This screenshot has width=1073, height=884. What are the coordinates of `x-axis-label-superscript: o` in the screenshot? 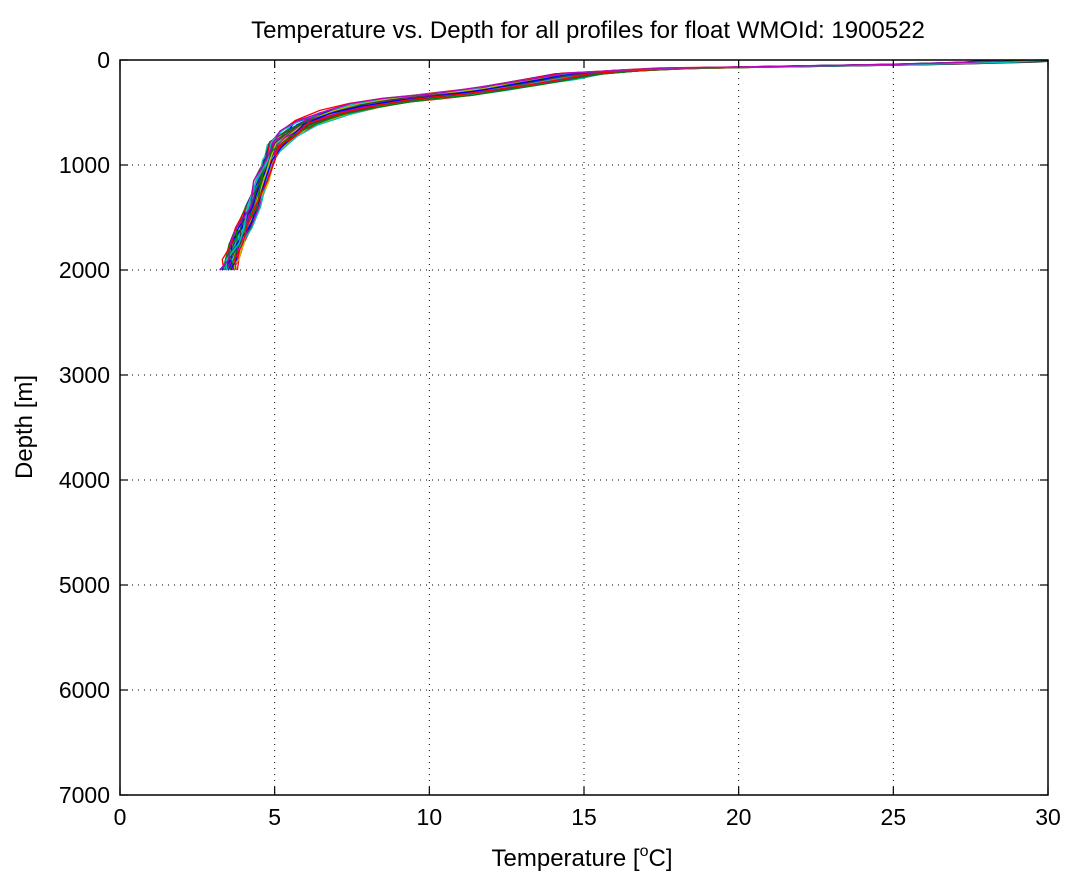 It's located at (644, 851).